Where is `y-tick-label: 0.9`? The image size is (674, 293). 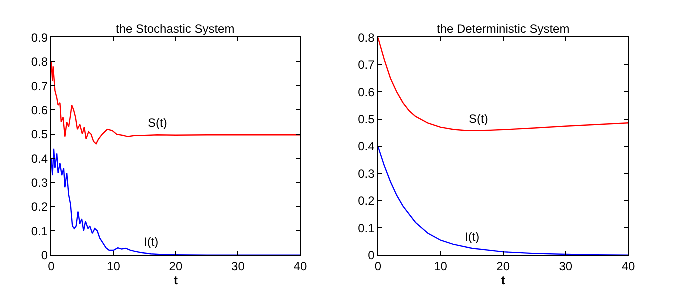 y-tick-label: 0.9 is located at coordinates (39, 37).